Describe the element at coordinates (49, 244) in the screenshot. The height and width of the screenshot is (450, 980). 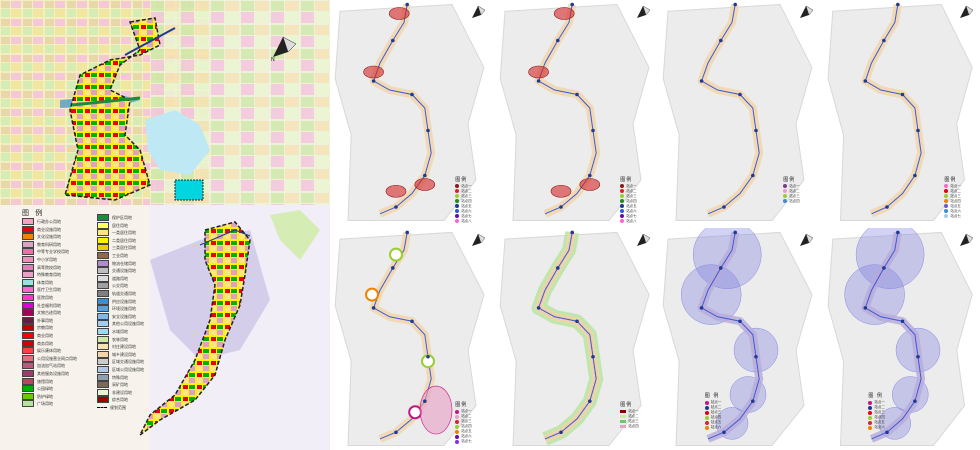
I see `legend-label: 教育科研用地` at that location.